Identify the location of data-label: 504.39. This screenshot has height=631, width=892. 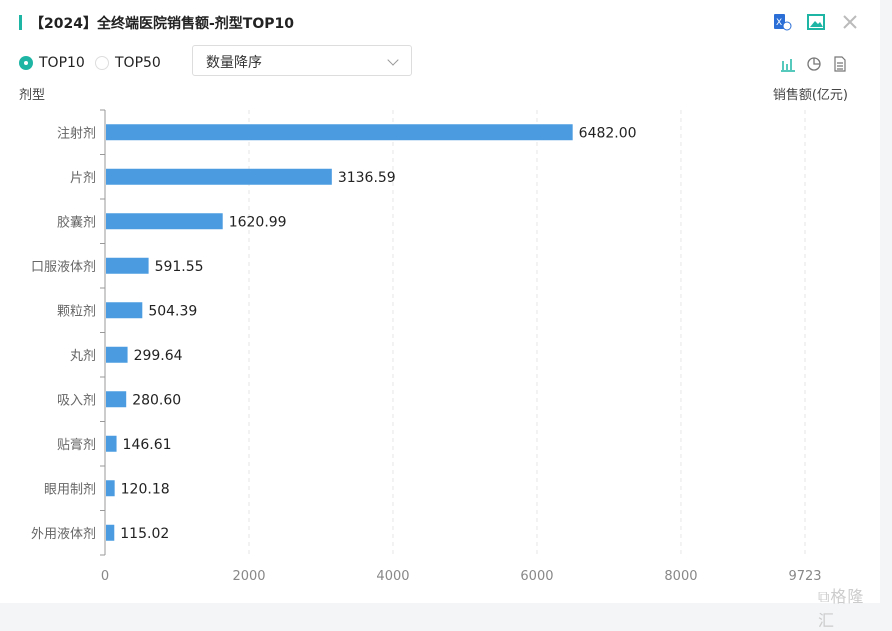
(172, 311).